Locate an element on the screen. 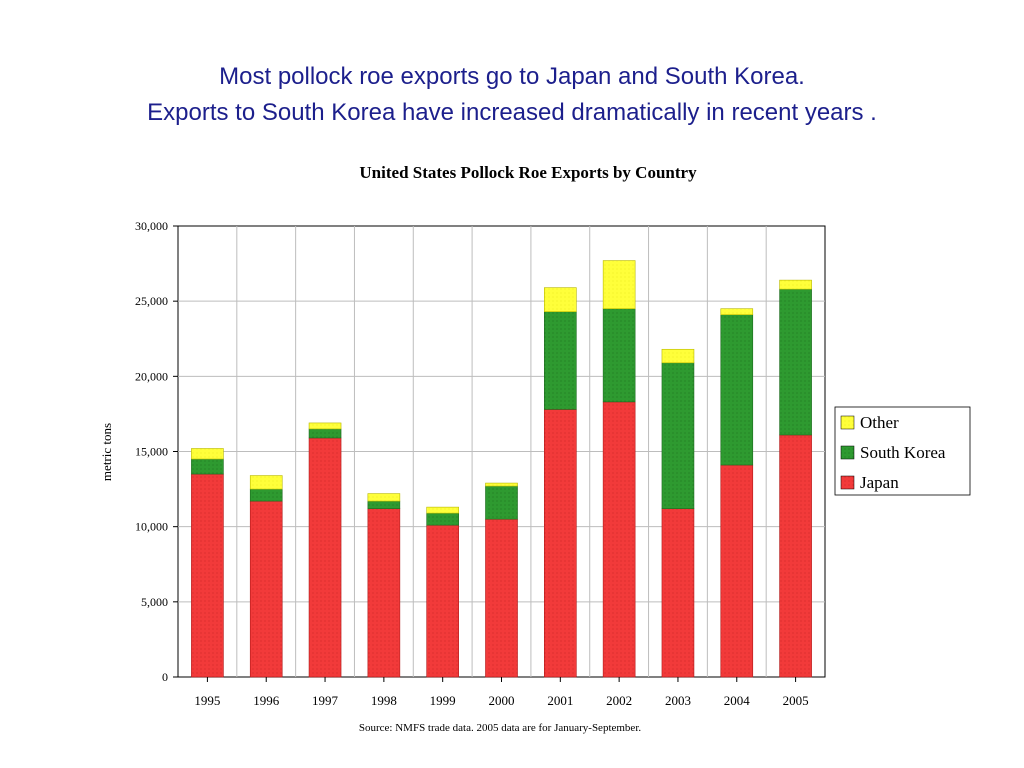 The image size is (1024, 768). legend-swatch-other is located at coordinates (847, 422).